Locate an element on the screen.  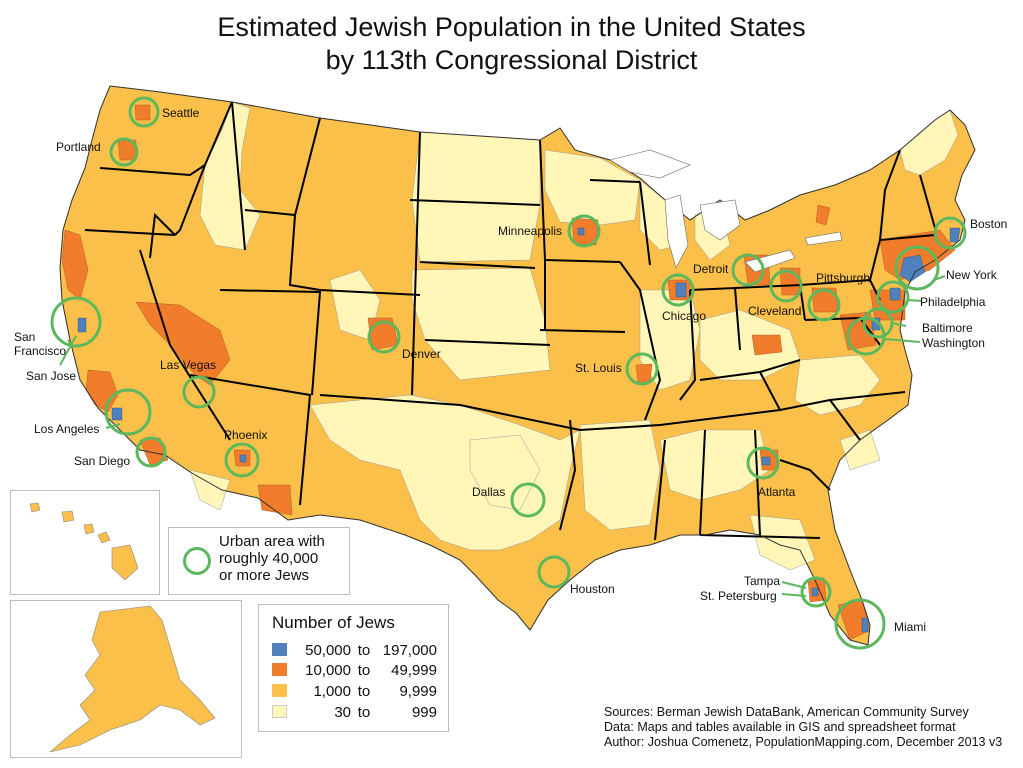
ring-sf is located at coordinates (76, 322).